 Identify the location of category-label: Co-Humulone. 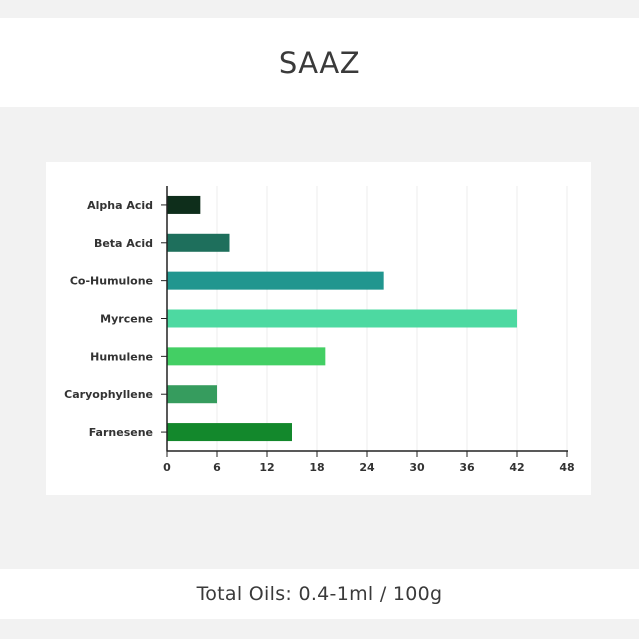
(111, 281).